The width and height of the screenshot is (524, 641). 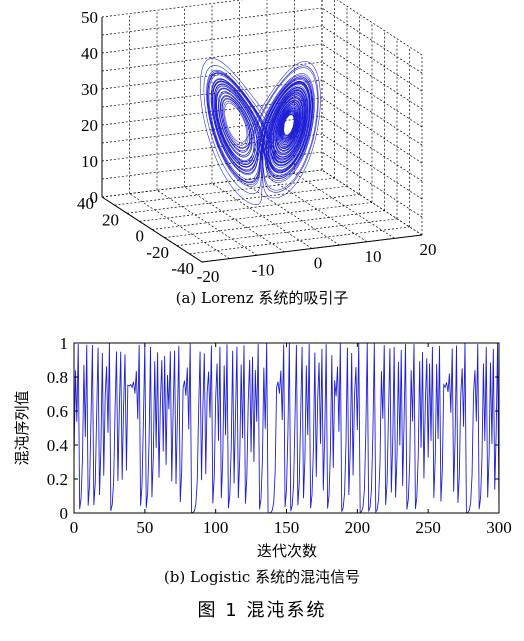 I want to click on logistic-x-tick-label: 200, so click(x=358, y=527).